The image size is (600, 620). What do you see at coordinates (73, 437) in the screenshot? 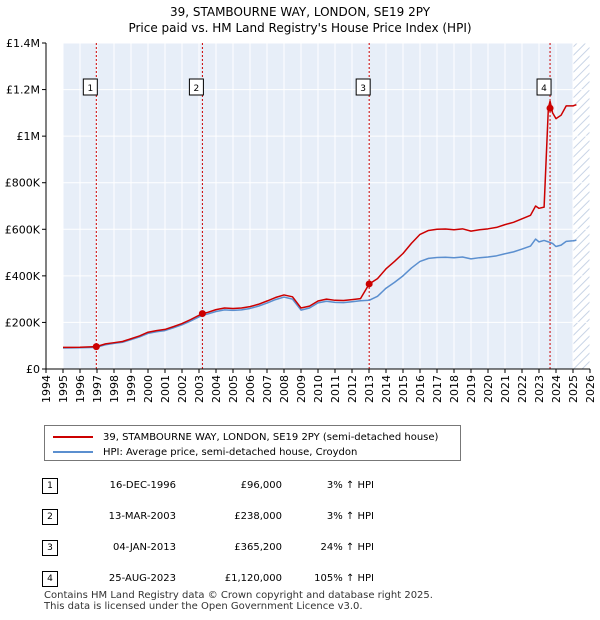
I see `legend-swatch-property` at bounding box center [73, 437].